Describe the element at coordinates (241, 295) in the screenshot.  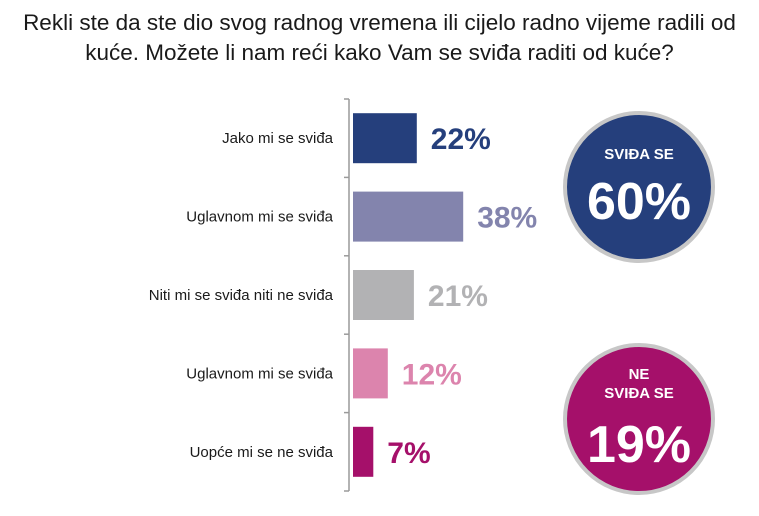
I see `category-label: Niti mi se sviđa niti ne sviđa` at that location.